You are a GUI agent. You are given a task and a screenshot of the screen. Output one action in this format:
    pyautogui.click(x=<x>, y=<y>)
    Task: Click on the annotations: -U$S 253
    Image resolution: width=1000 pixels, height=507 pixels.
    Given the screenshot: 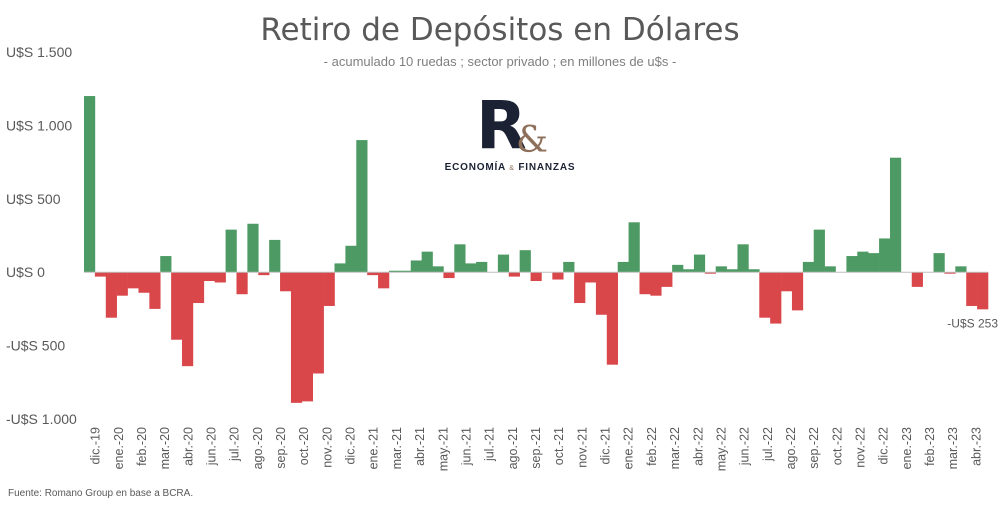 What is the action you would take?
    pyautogui.click(x=972, y=323)
    